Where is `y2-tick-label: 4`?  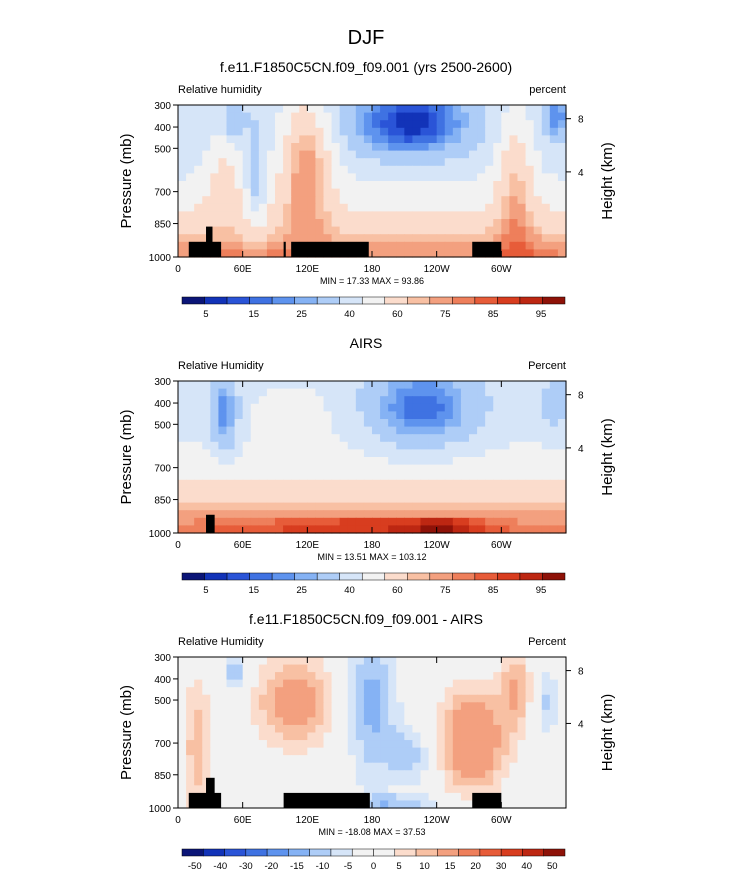 y2-tick-label: 4 is located at coordinates (581, 173).